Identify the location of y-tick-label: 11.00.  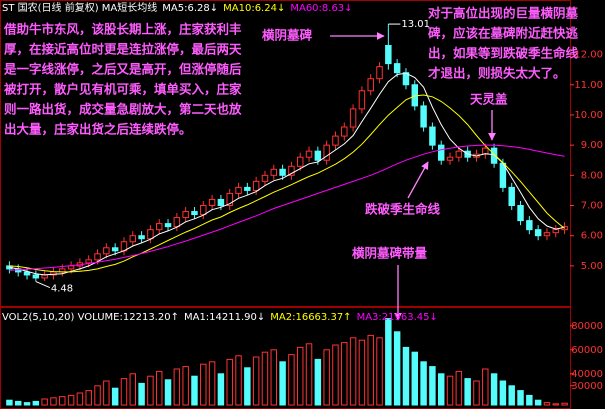
(588, 85).